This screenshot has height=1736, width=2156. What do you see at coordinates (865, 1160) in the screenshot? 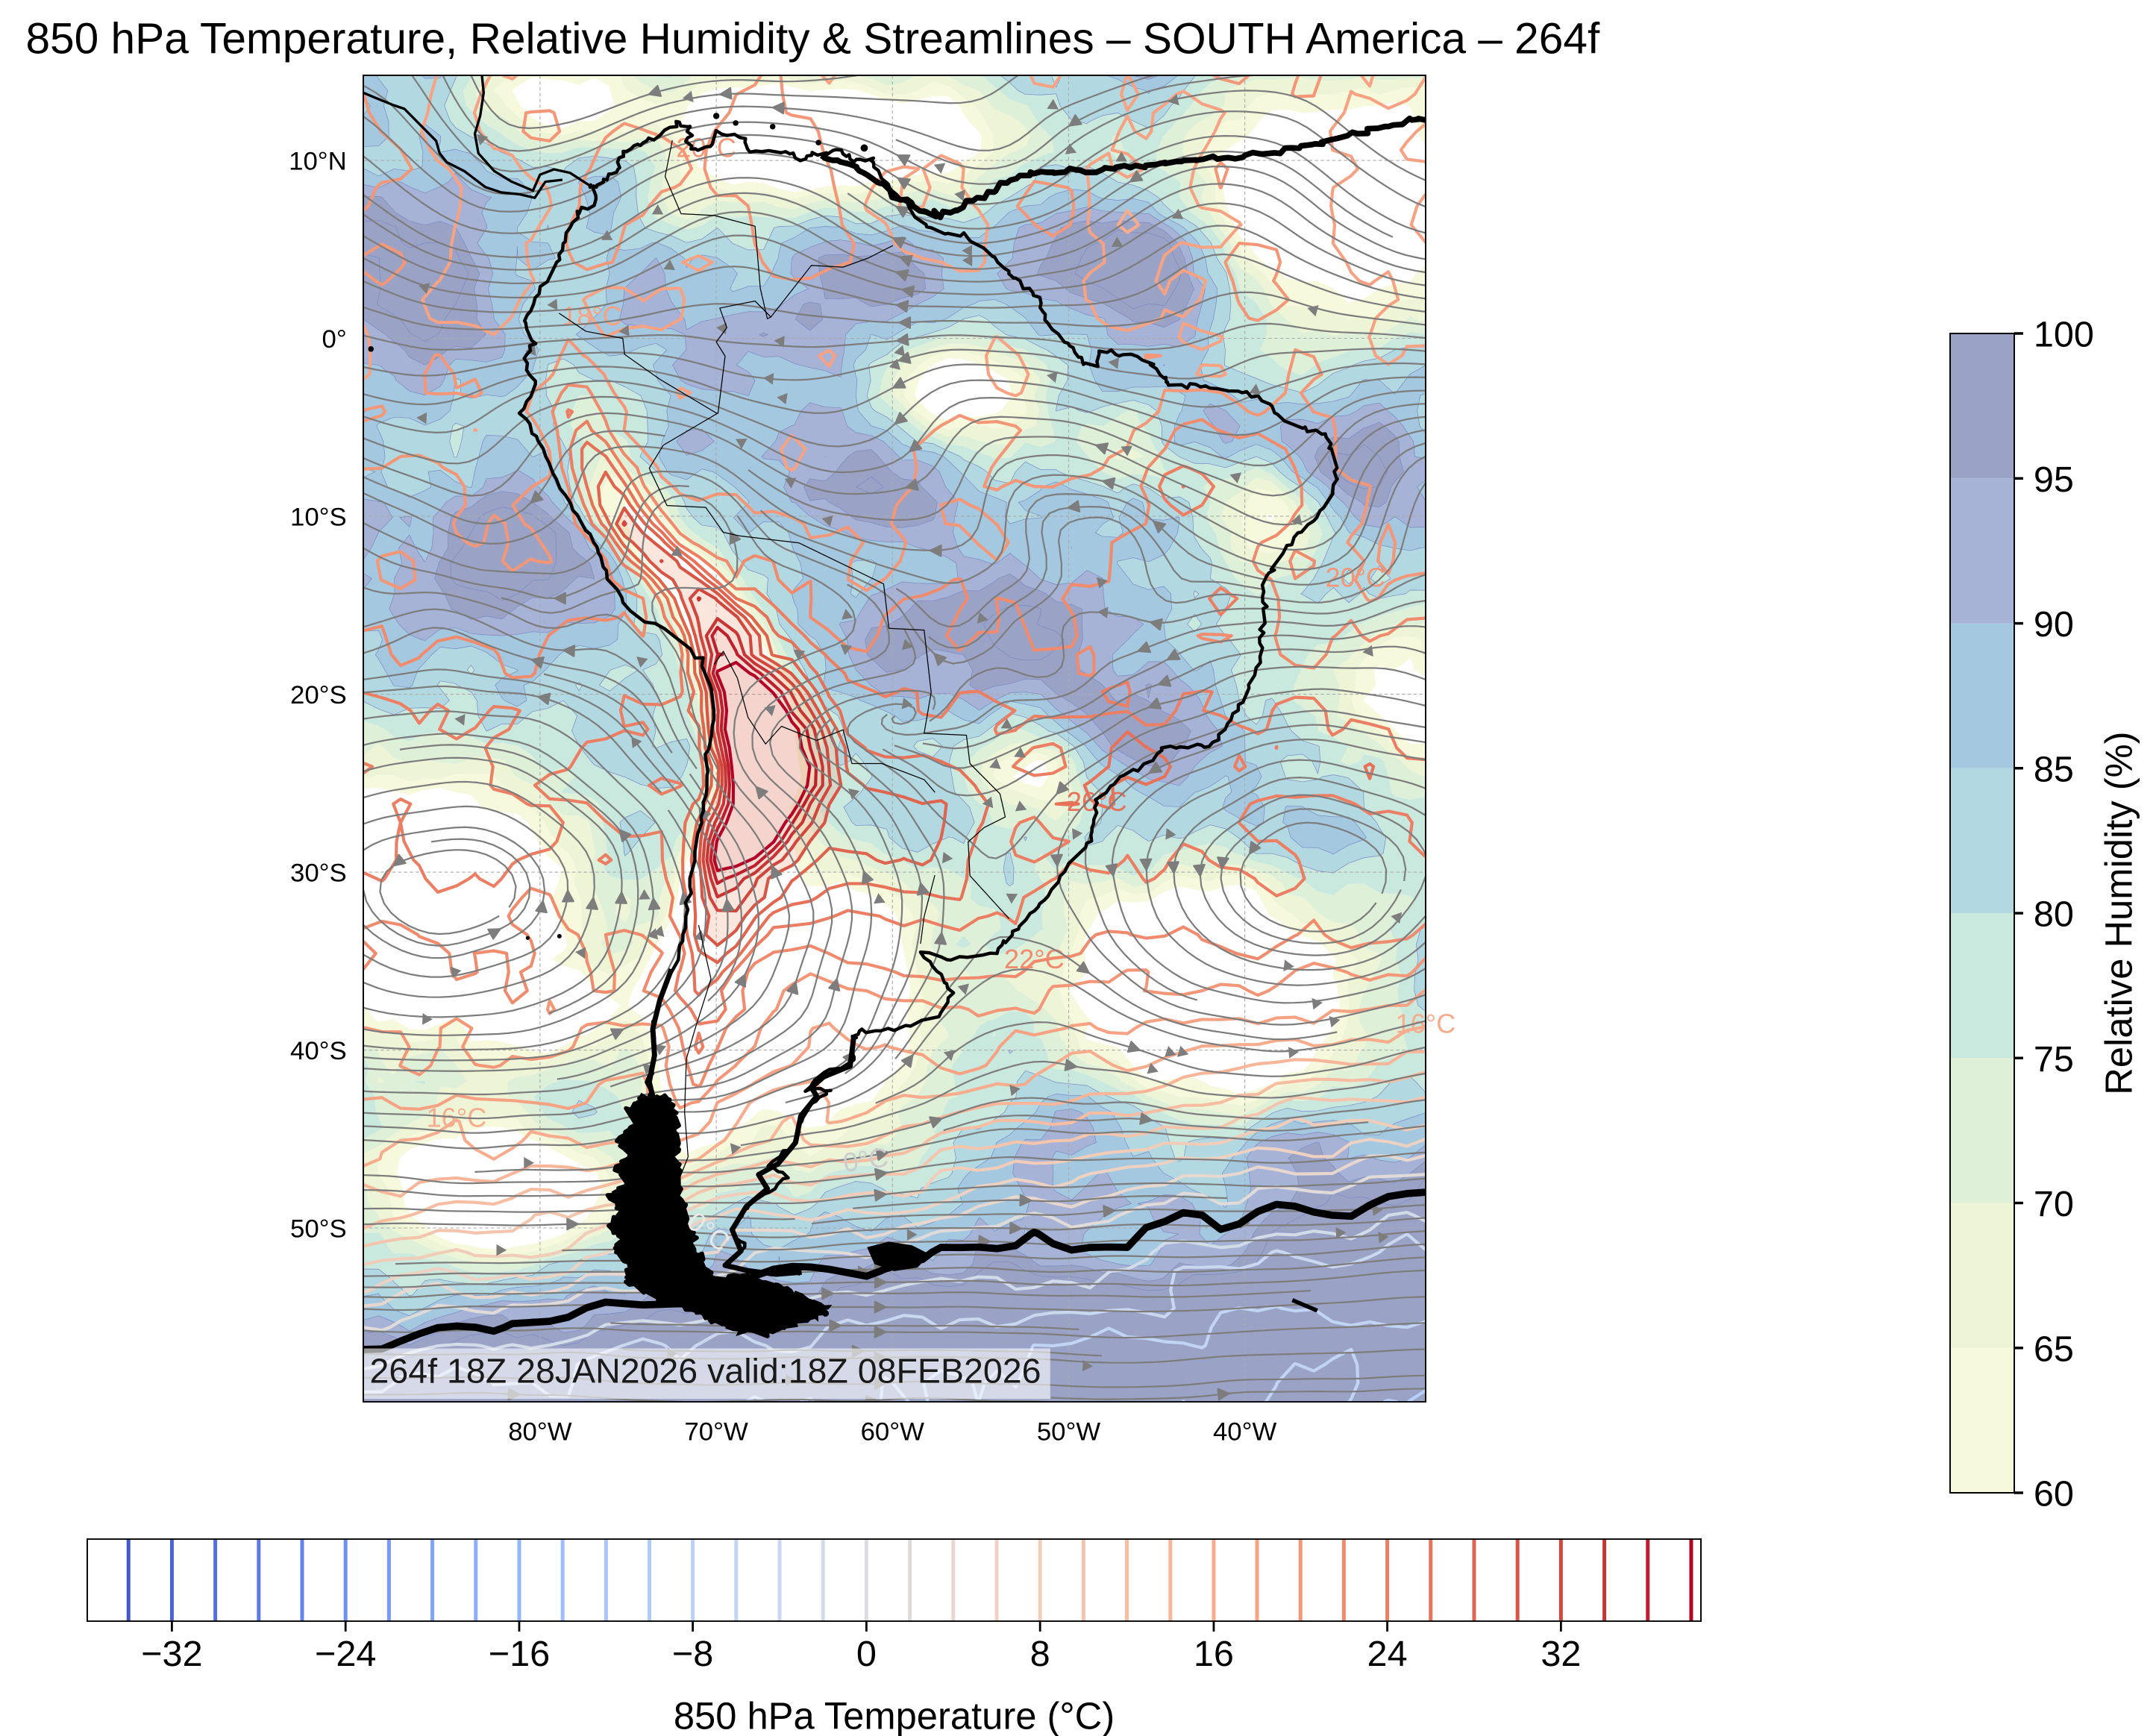
I see `svg-text: 0°C` at bounding box center [865, 1160].